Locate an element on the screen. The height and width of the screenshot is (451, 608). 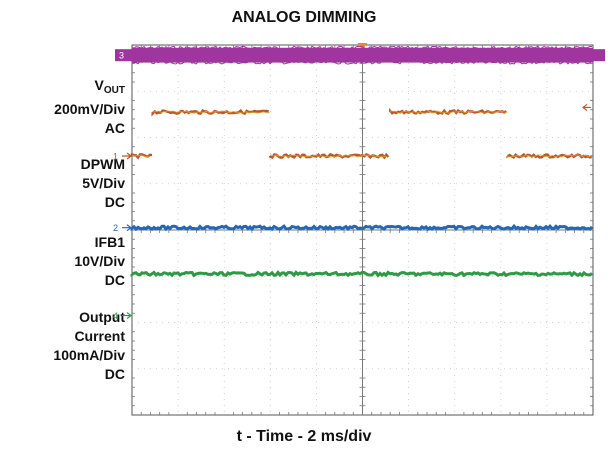
vout-label-sub: OUT is located at coordinates (114, 90).